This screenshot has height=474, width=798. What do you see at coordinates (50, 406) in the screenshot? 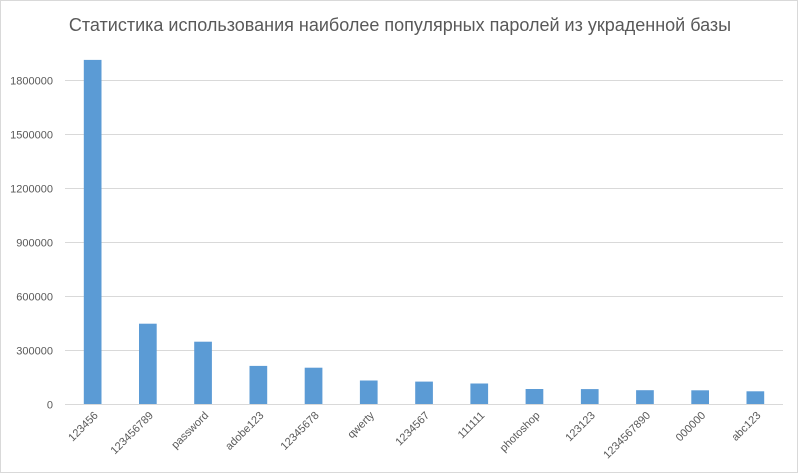
I see `y-tick-label: 0` at bounding box center [50, 406].